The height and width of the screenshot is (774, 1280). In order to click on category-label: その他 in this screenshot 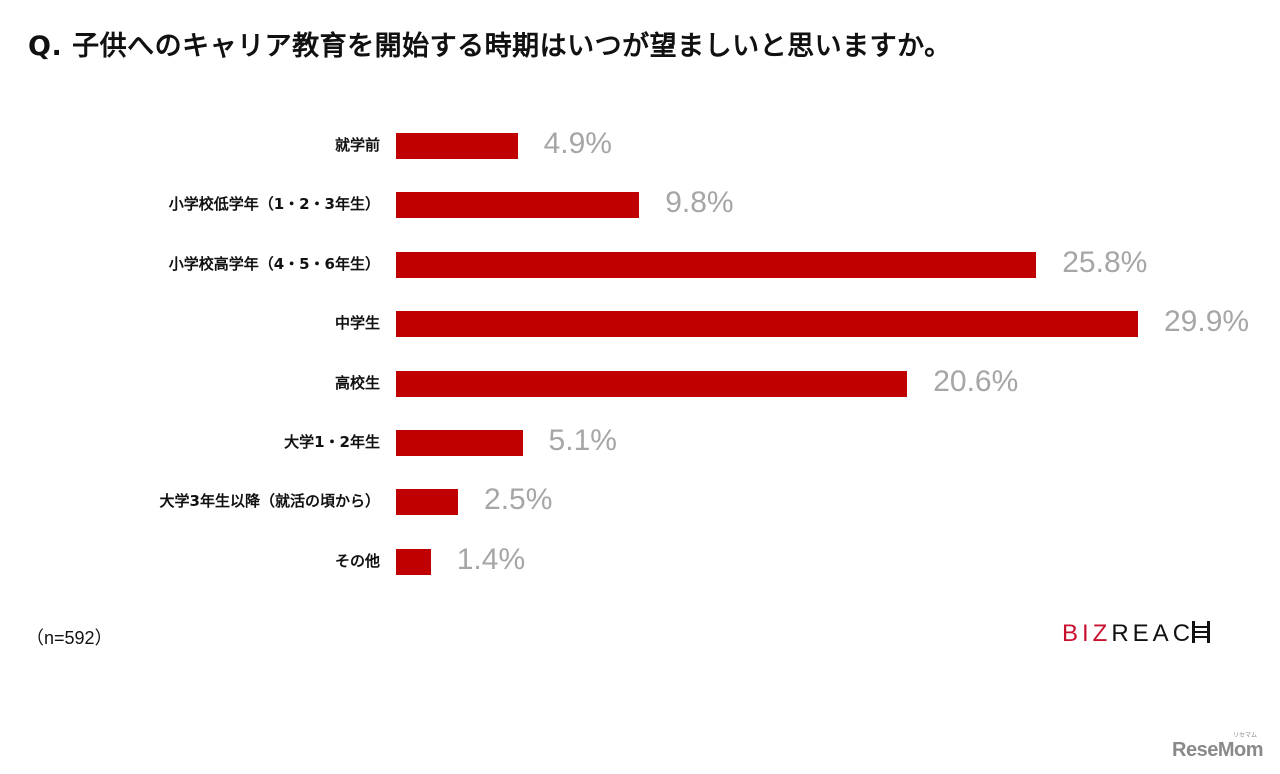, I will do `click(357, 560)`.